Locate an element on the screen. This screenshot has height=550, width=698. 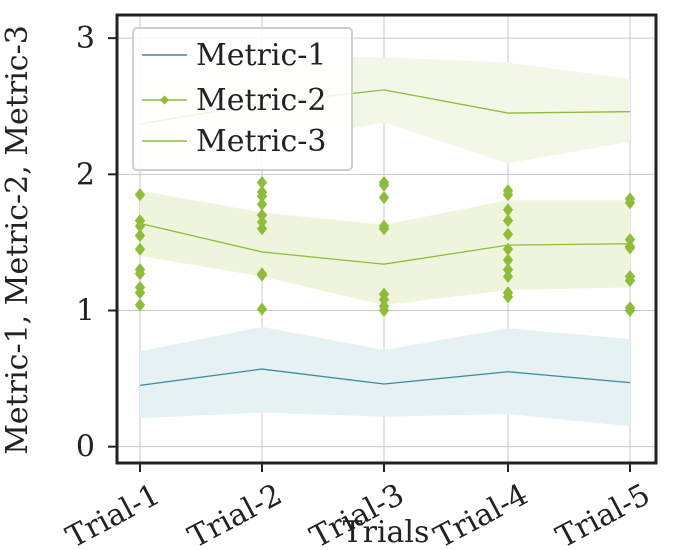
x-tick-label-trial-1: Trial-1 is located at coordinates (113, 513).